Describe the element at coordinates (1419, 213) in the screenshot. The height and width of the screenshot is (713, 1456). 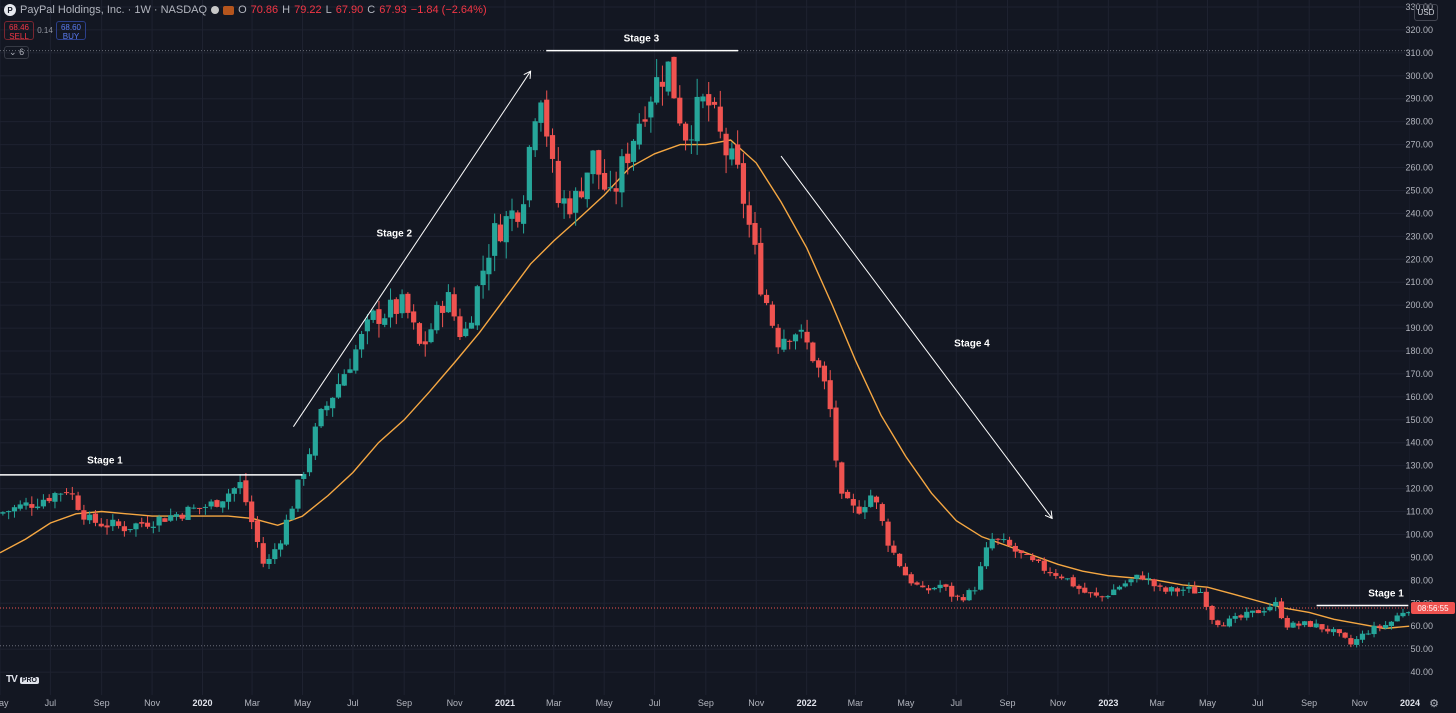
I see `y-tick-label: 240.00` at that location.